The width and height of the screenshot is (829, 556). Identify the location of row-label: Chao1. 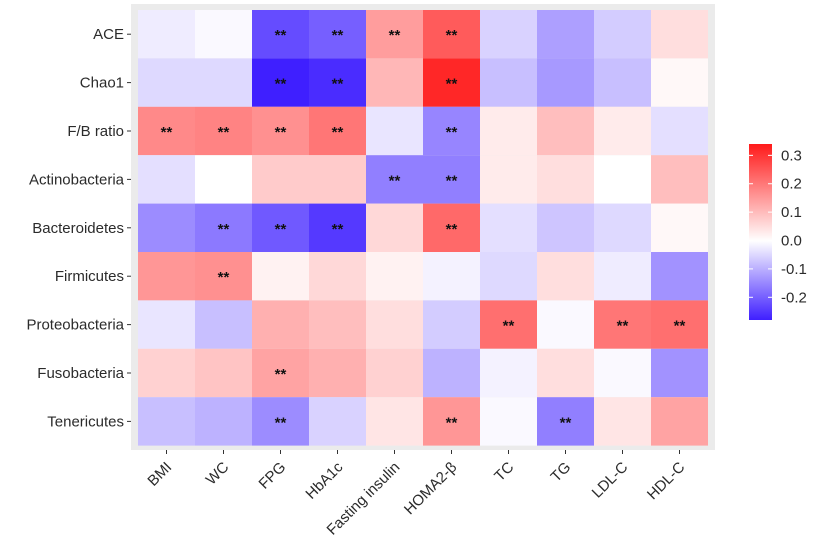
(102, 83).